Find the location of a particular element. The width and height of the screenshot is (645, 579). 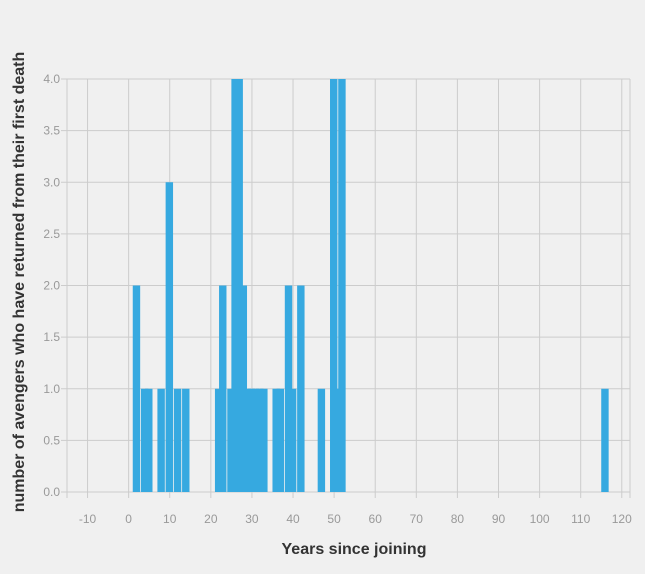

x-tick-label: 40 is located at coordinates (293, 519).